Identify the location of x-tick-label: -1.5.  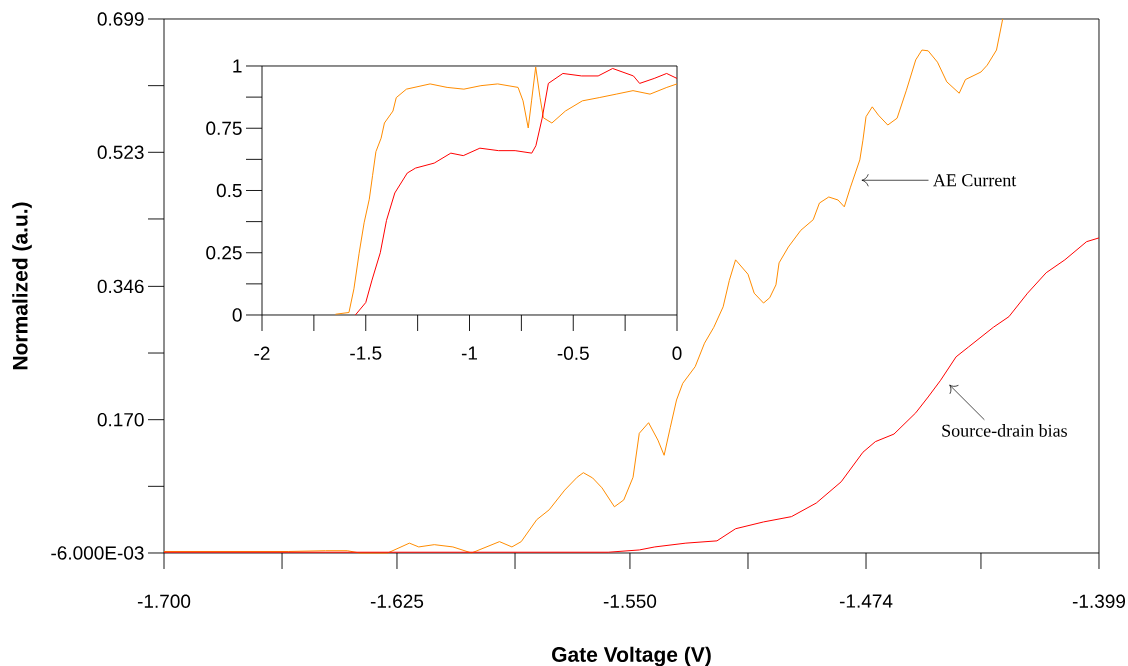
(366, 353).